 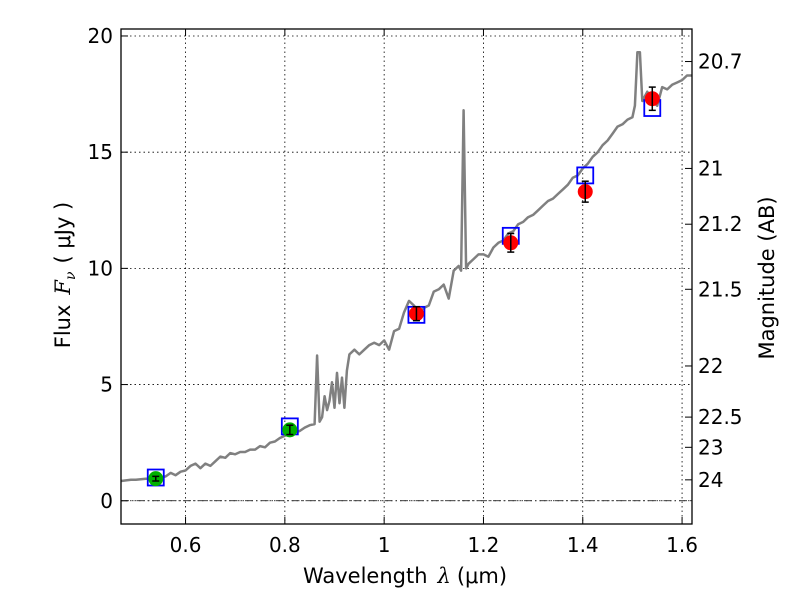 What do you see at coordinates (720, 289) in the screenshot?
I see `y2-tick-label: 21.5` at bounding box center [720, 289].